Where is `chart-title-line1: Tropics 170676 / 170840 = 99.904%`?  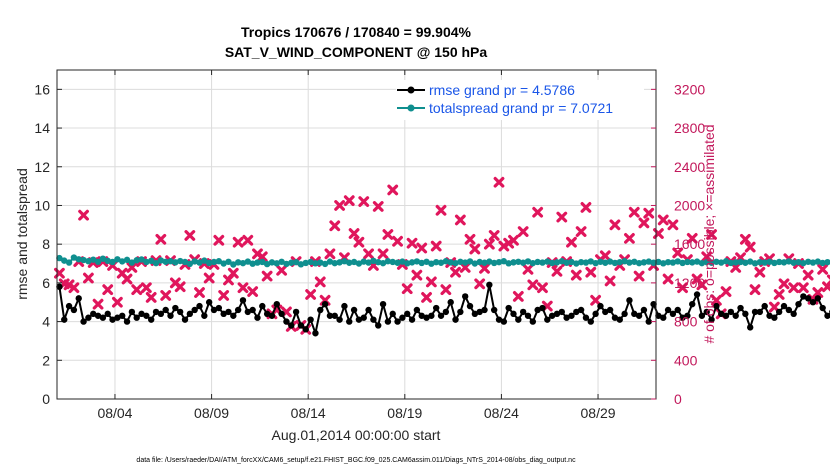
chart-title-line1: Tropics 170676 / 170840 = 99.904% is located at coordinates (356, 32).